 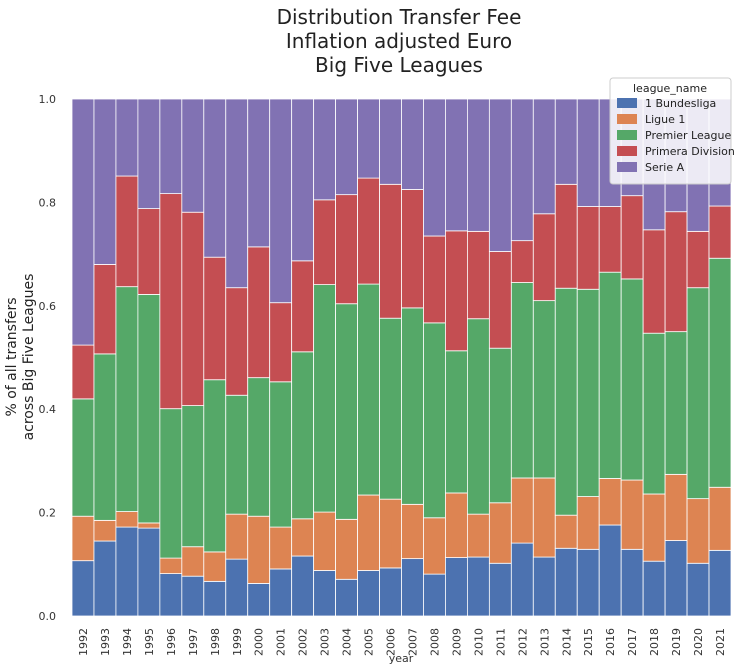 I want to click on bar-ligue-1-2008, so click(x=434, y=546).